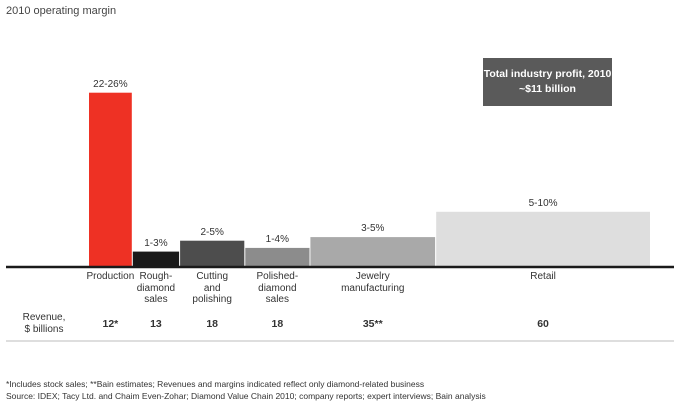 This screenshot has height=410, width=680. I want to click on revenue-value-1: 13, so click(156, 324).